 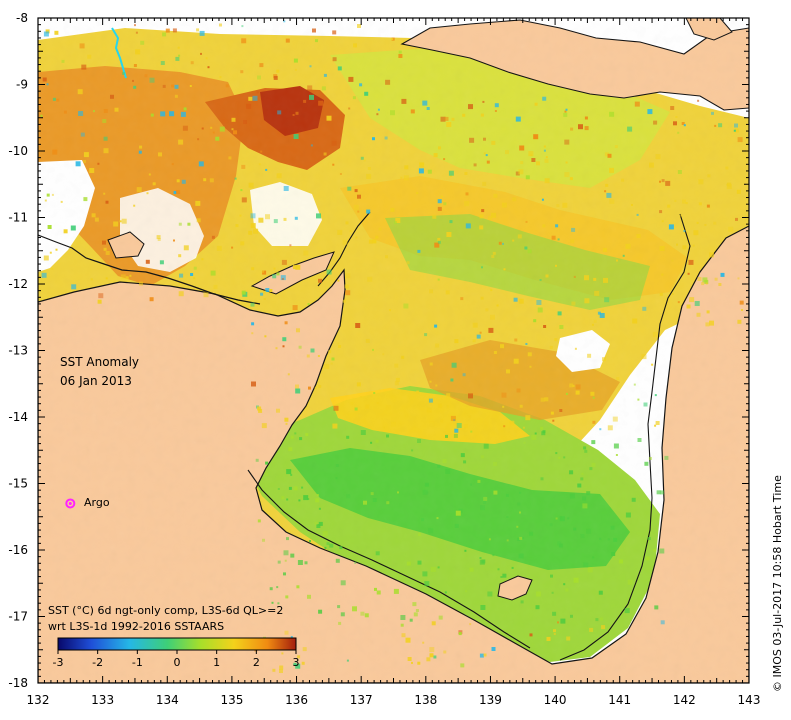 What do you see at coordinates (18, 218) in the screenshot?
I see `y-tick-label: -11` at bounding box center [18, 218].